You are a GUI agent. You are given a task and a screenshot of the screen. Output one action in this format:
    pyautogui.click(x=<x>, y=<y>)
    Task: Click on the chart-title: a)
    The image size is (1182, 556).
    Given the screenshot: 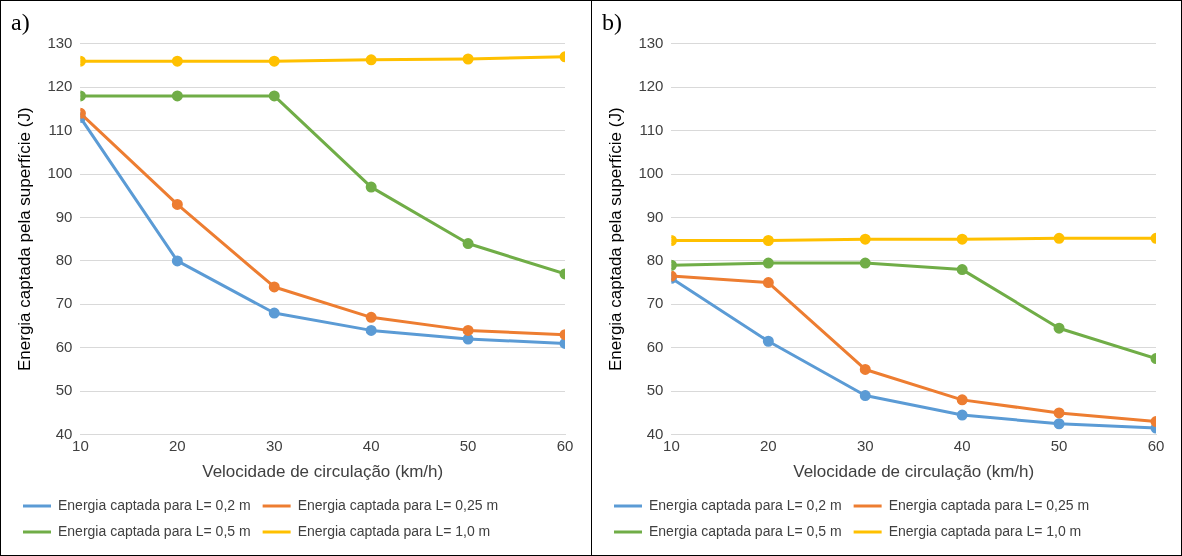 What is the action you would take?
    pyautogui.click(x=20, y=21)
    